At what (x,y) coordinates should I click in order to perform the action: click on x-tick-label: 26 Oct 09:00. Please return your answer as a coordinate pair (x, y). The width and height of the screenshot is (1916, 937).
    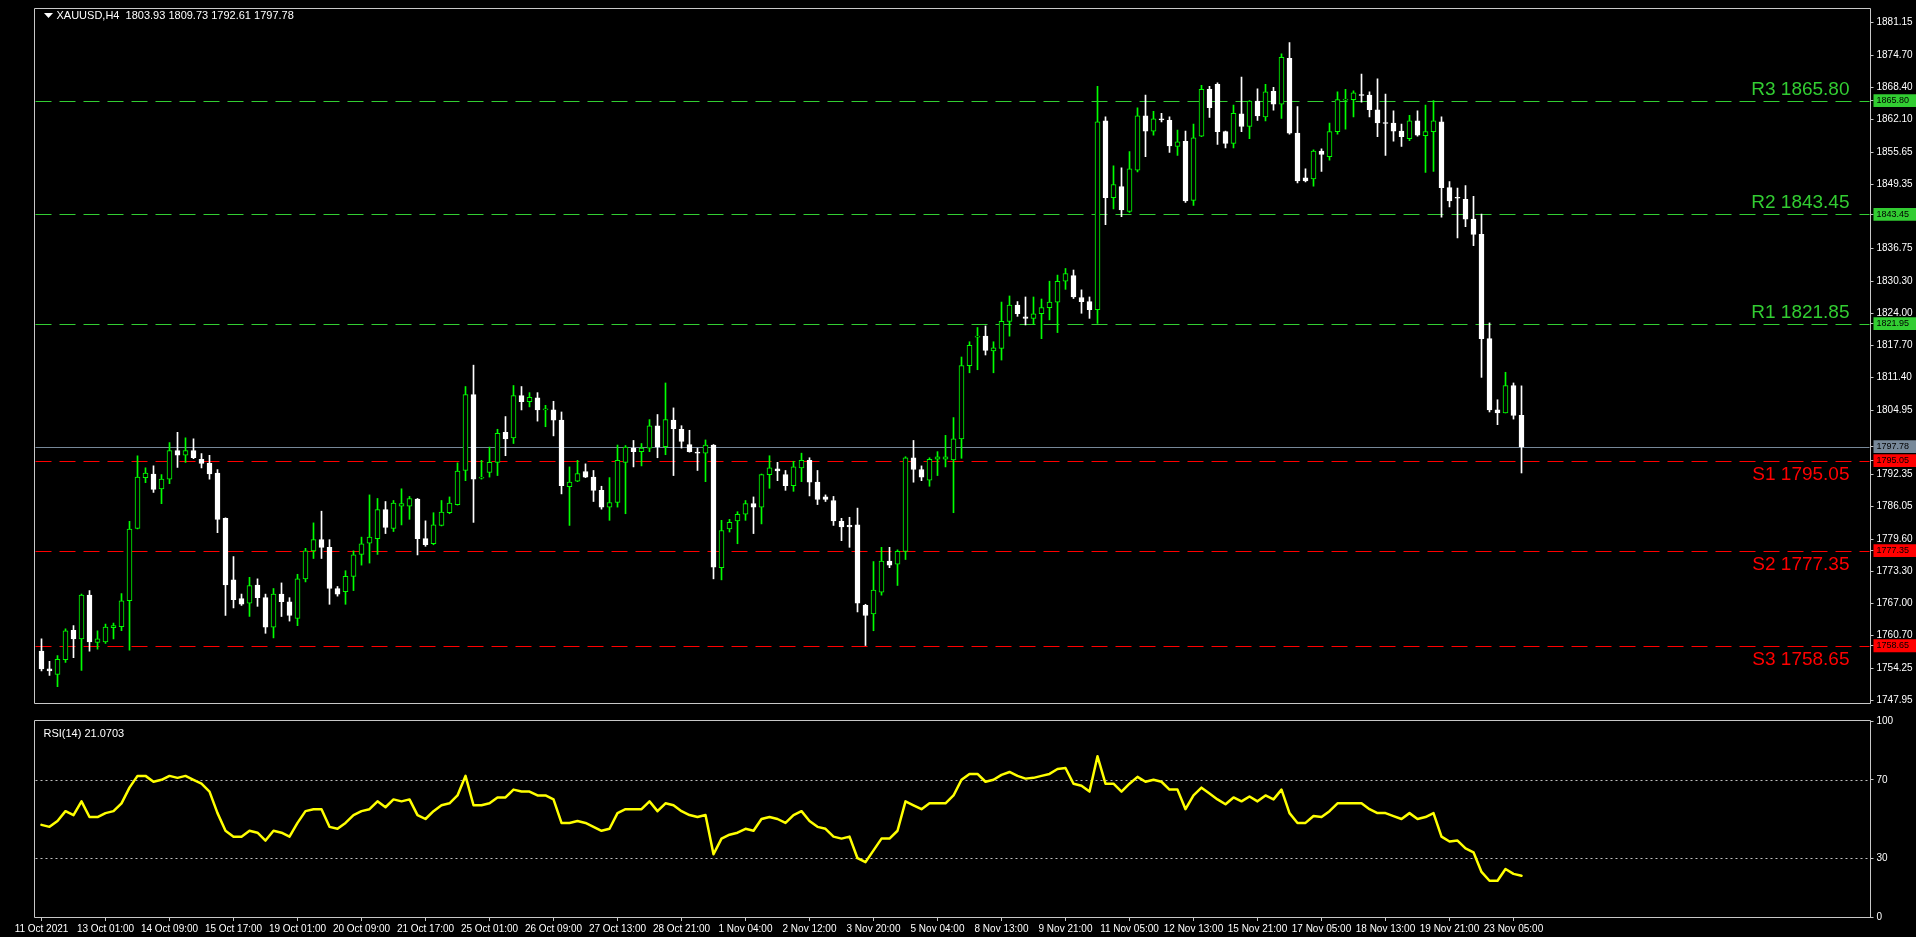
    Looking at the image, I should click on (553, 928).